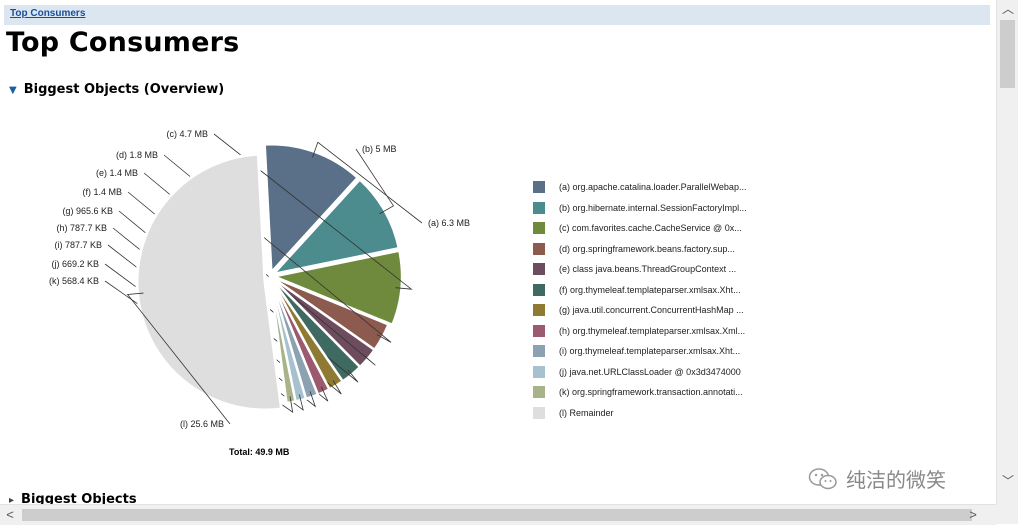 This screenshot has width=1018, height=525. Describe the element at coordinates (13, 90) in the screenshot. I see `collapse-caret-icon: ▼` at that location.